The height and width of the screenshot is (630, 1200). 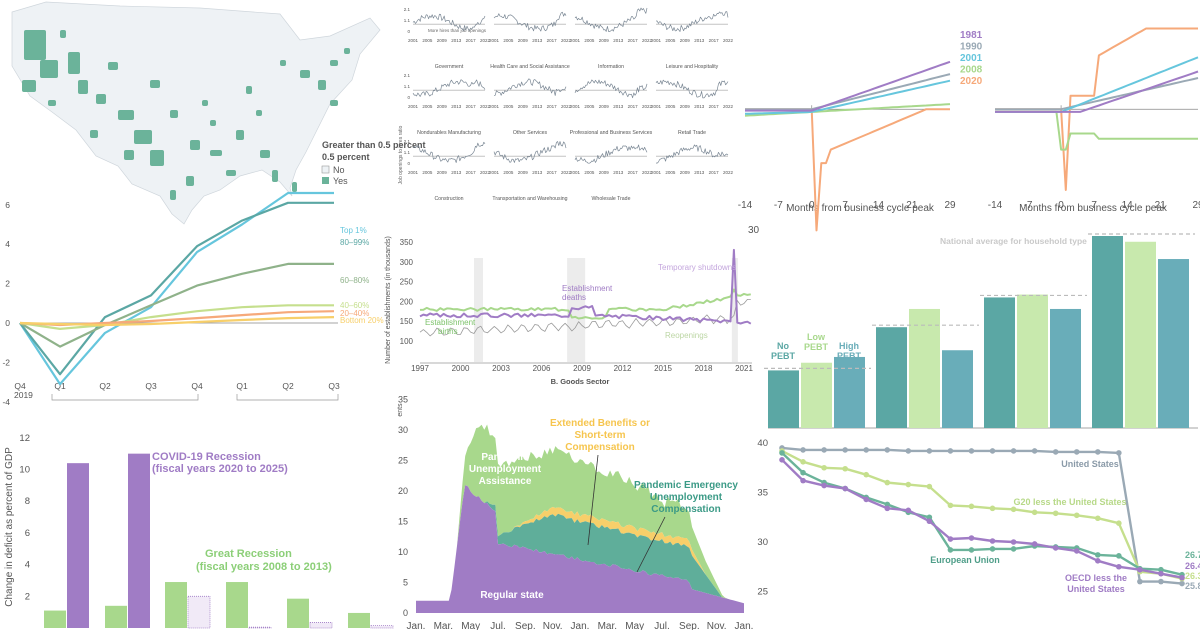 I want to click on pua-annotation: Unemployment, so click(x=505, y=469).